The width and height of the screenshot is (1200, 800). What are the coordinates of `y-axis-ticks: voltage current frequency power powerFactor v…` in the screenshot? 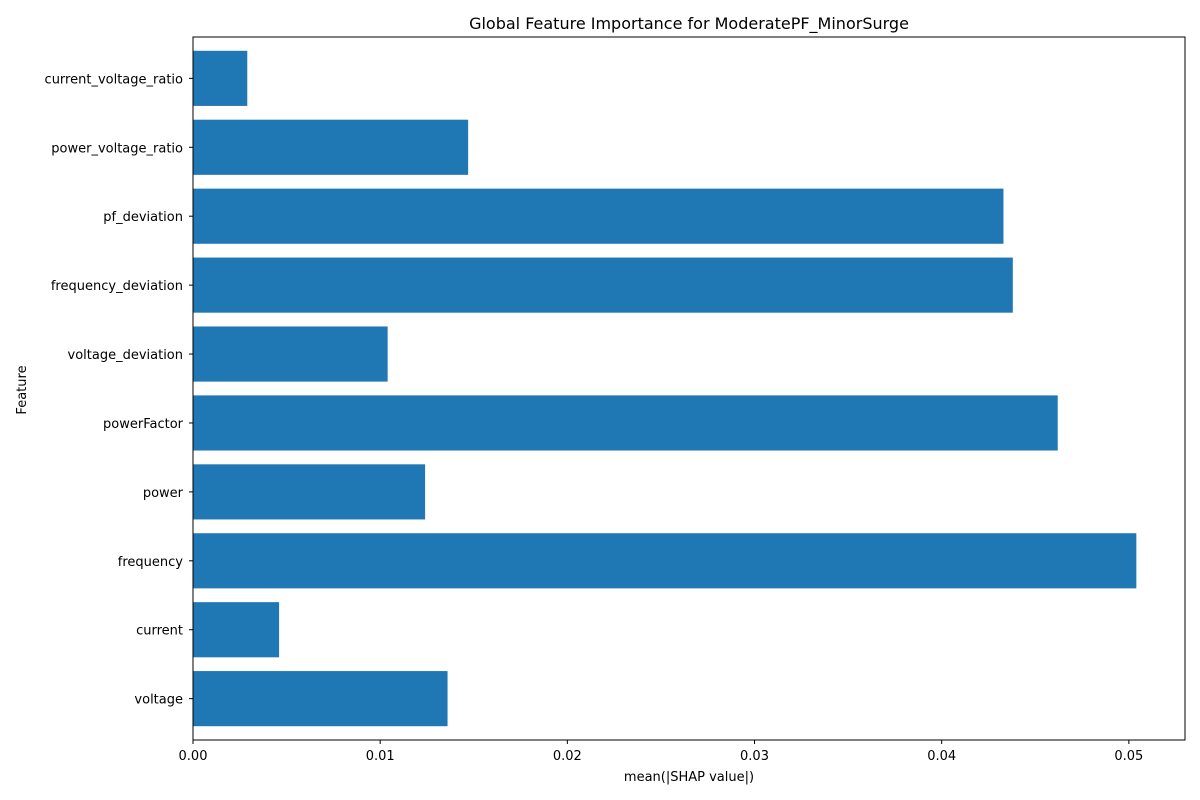 It's located at (119, 390).